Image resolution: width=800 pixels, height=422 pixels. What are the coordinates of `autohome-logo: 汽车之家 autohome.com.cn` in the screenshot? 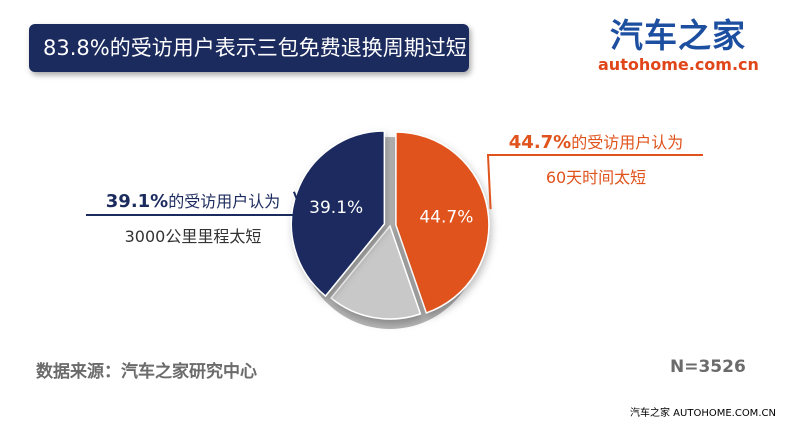 It's located at (678, 45).